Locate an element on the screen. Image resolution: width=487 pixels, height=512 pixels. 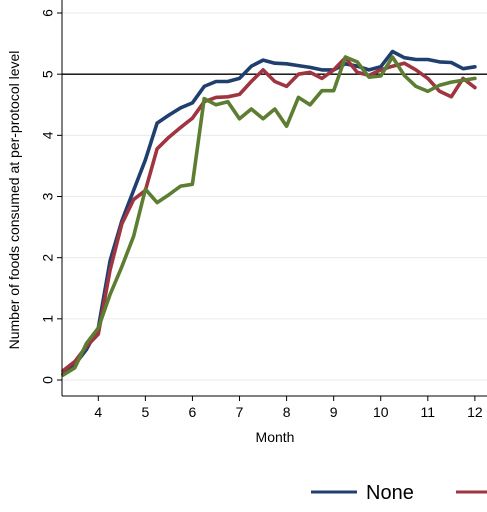
y-tick-label-0: 0 is located at coordinates (48, 380).